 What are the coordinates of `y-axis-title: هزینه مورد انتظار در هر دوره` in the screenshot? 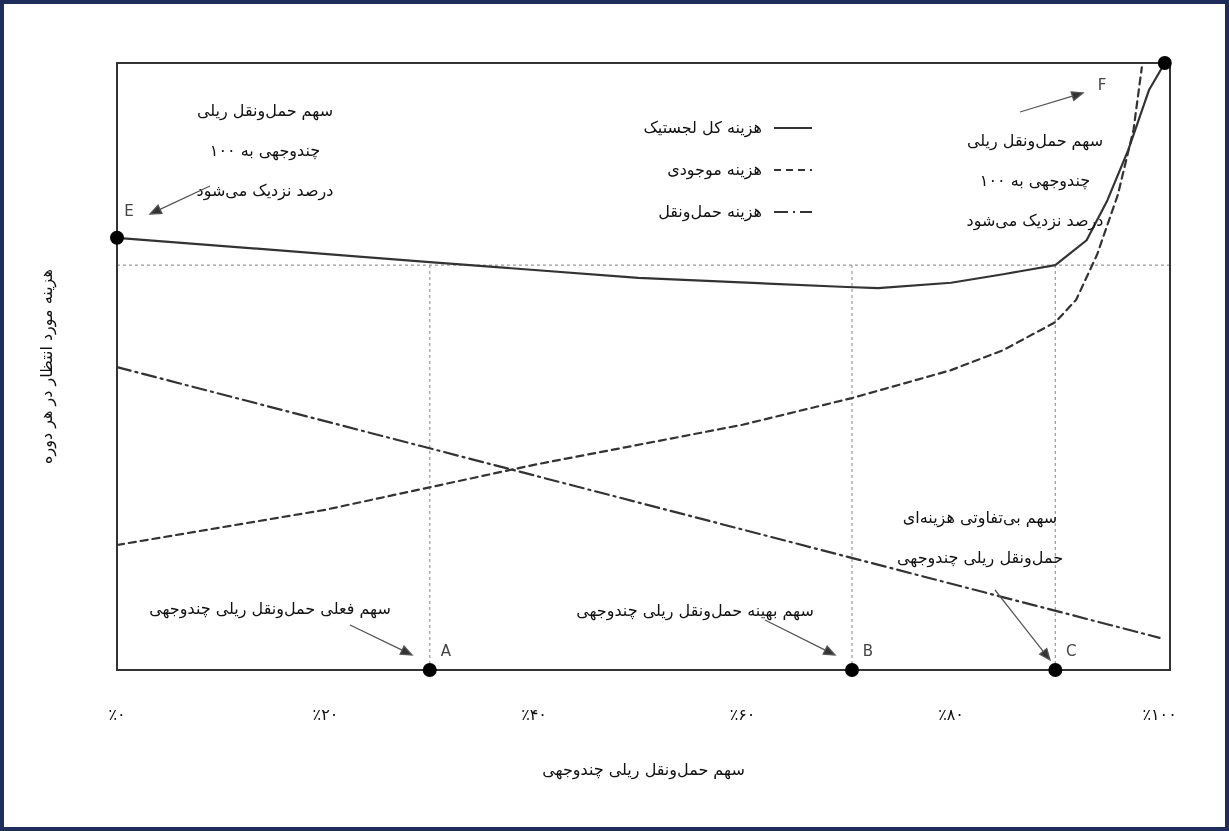 It's located at (47, 366).